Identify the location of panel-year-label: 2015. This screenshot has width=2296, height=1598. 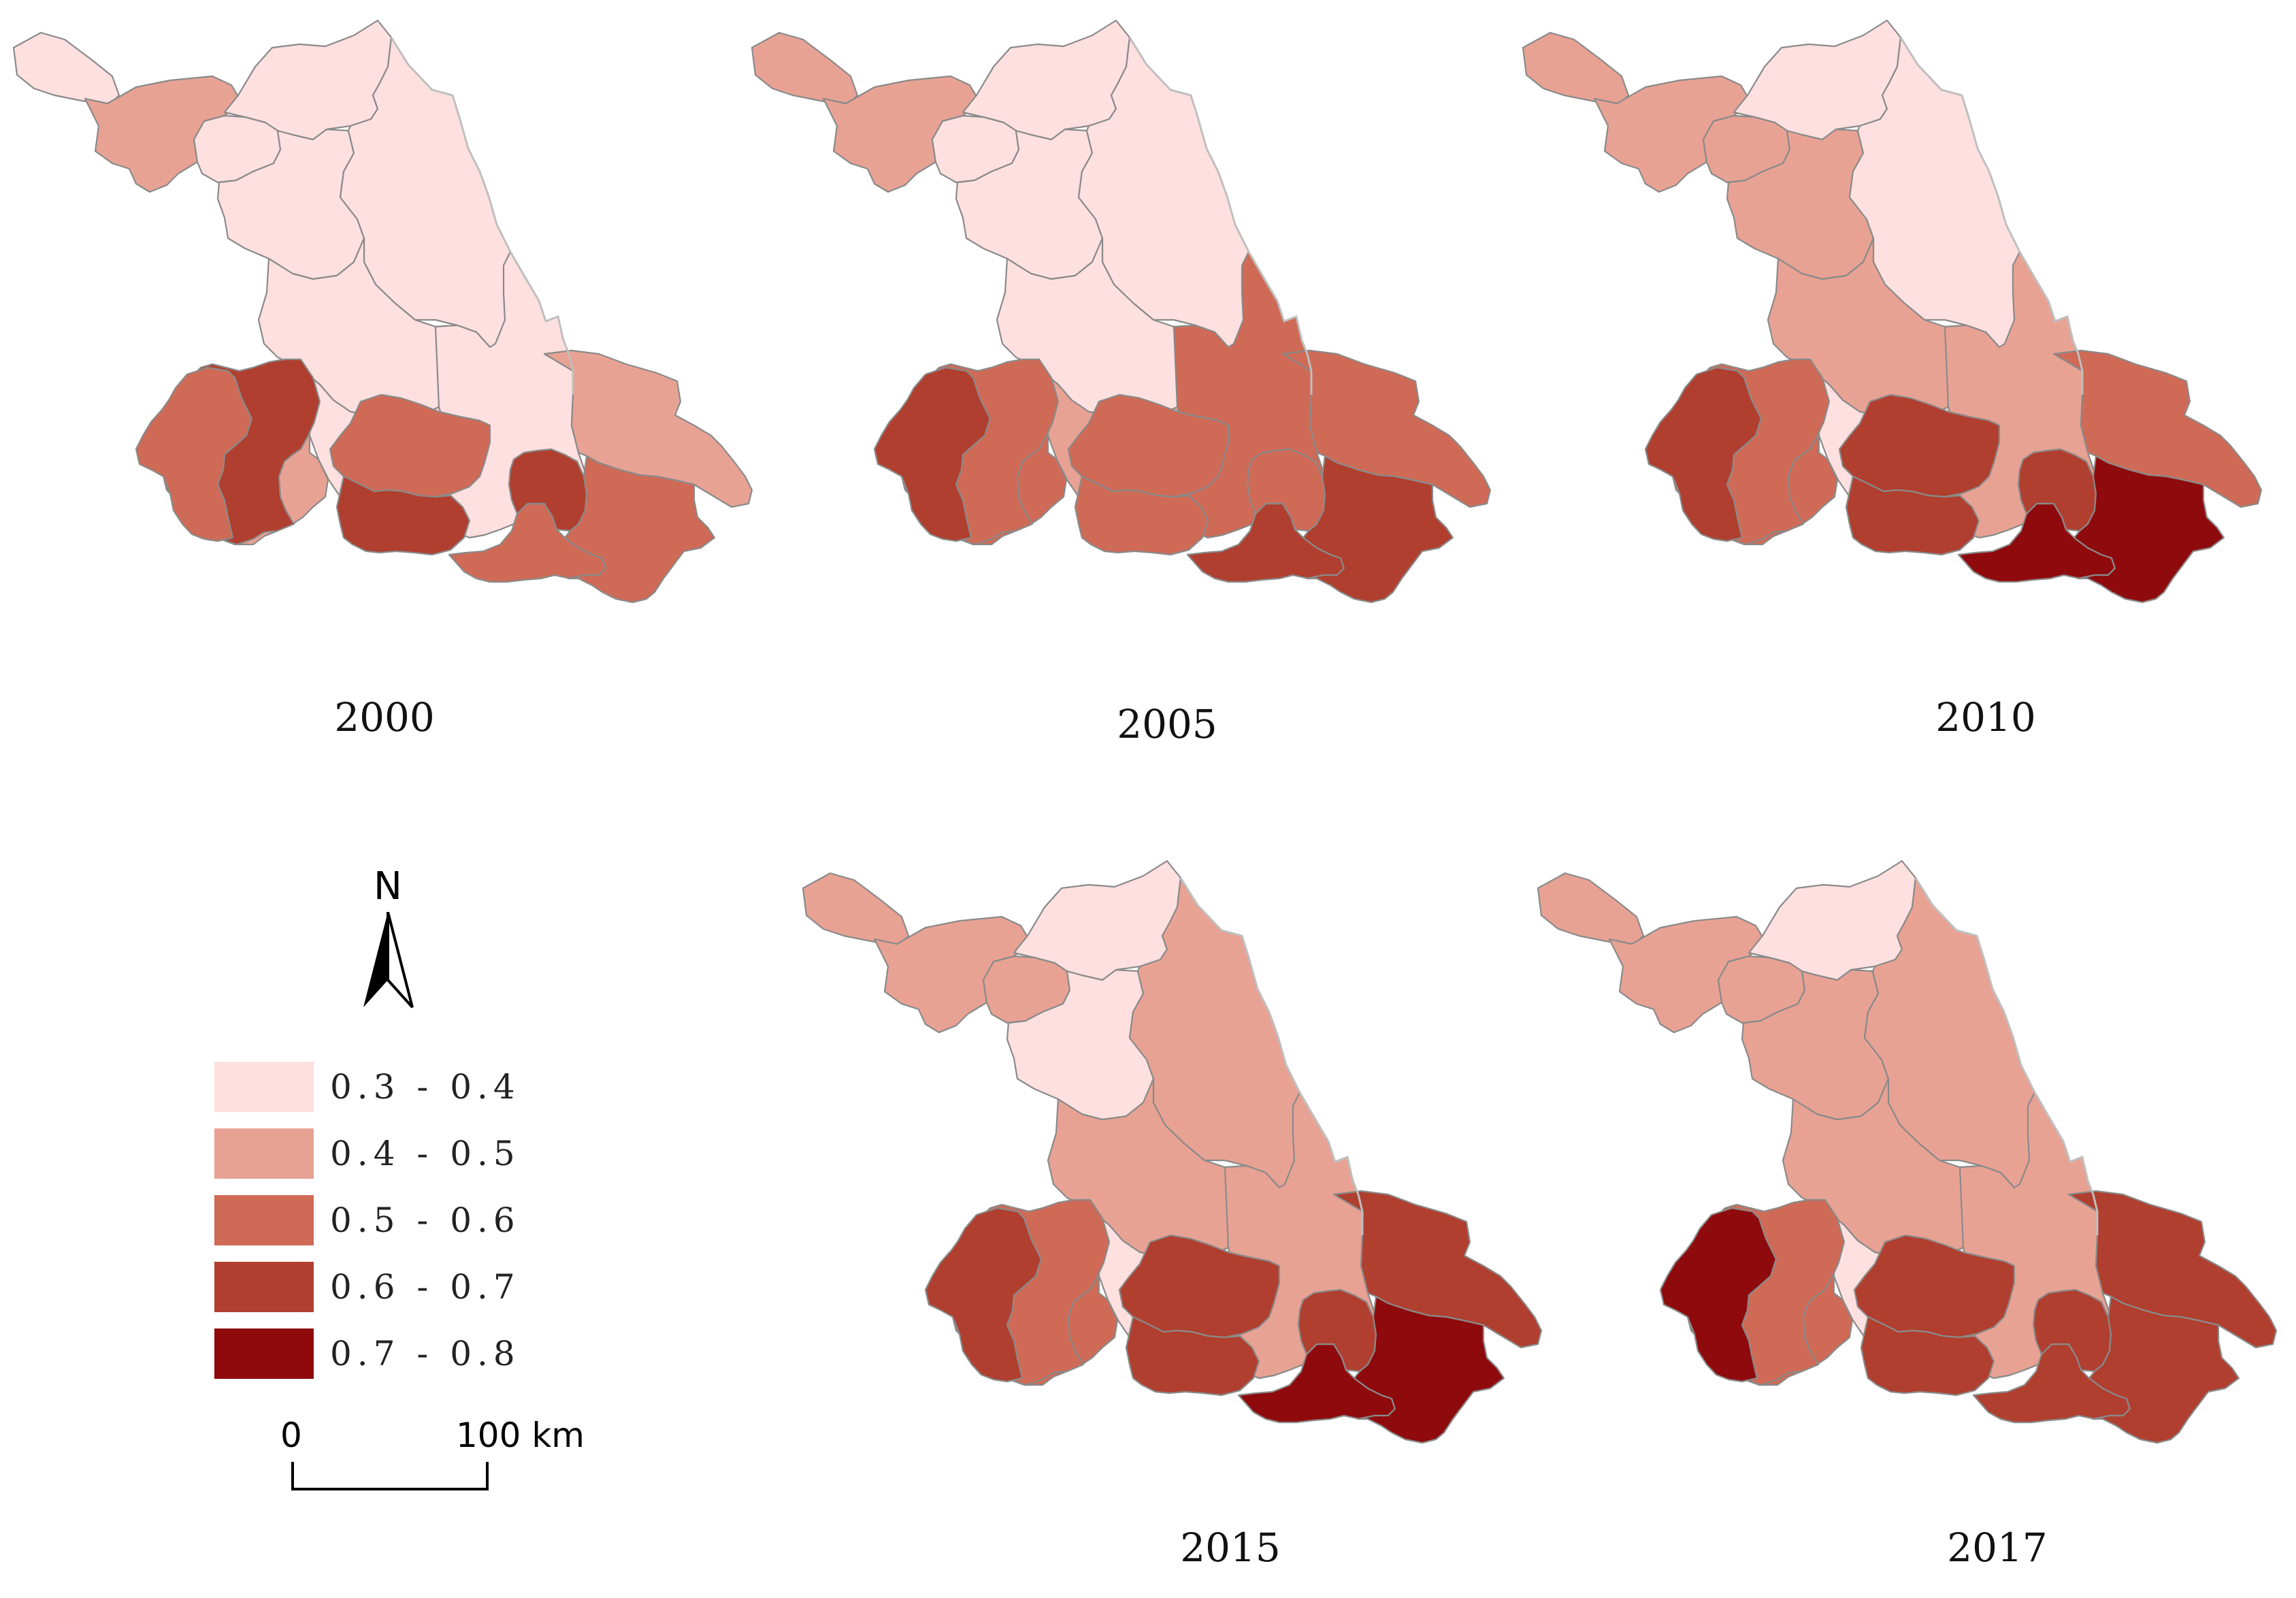
(1230, 1547).